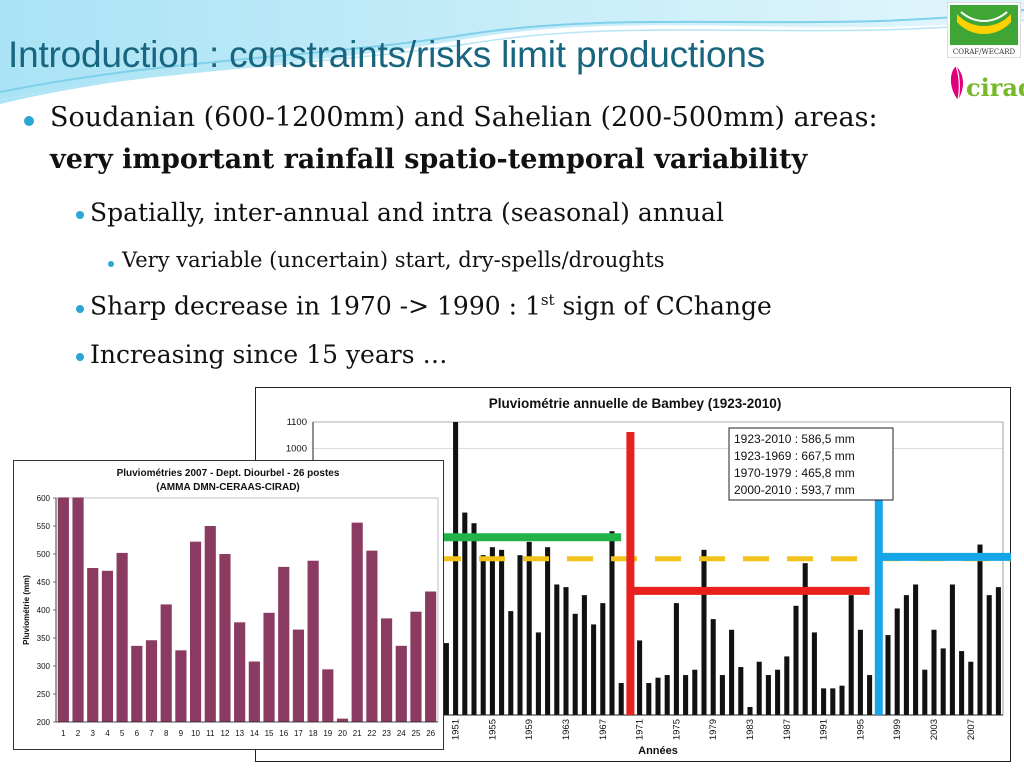 This screenshot has height=768, width=1024. What do you see at coordinates (860, 729) in the screenshot?
I see `x-tick-label: 1995` at bounding box center [860, 729].